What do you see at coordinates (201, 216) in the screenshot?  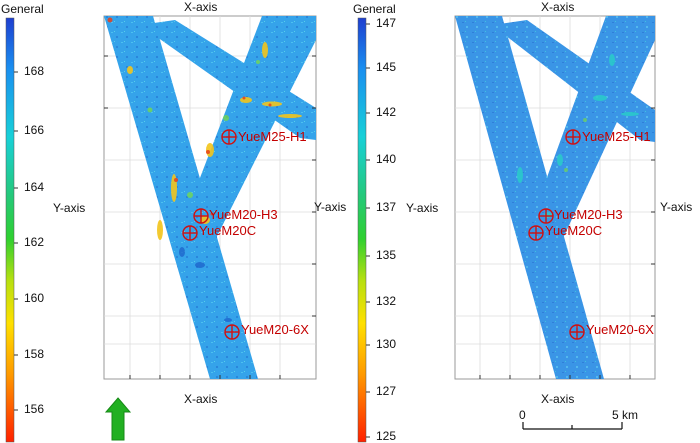 I see `well-marker-yuem20-h3-left` at bounding box center [201, 216].